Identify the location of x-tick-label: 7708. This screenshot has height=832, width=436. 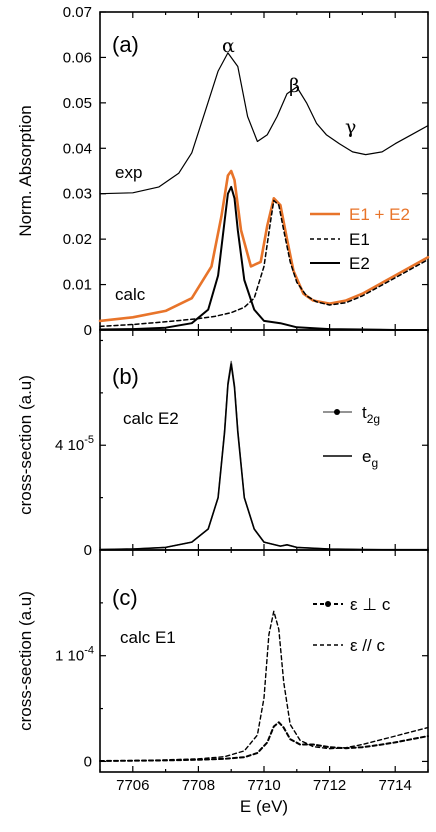
(198, 785).